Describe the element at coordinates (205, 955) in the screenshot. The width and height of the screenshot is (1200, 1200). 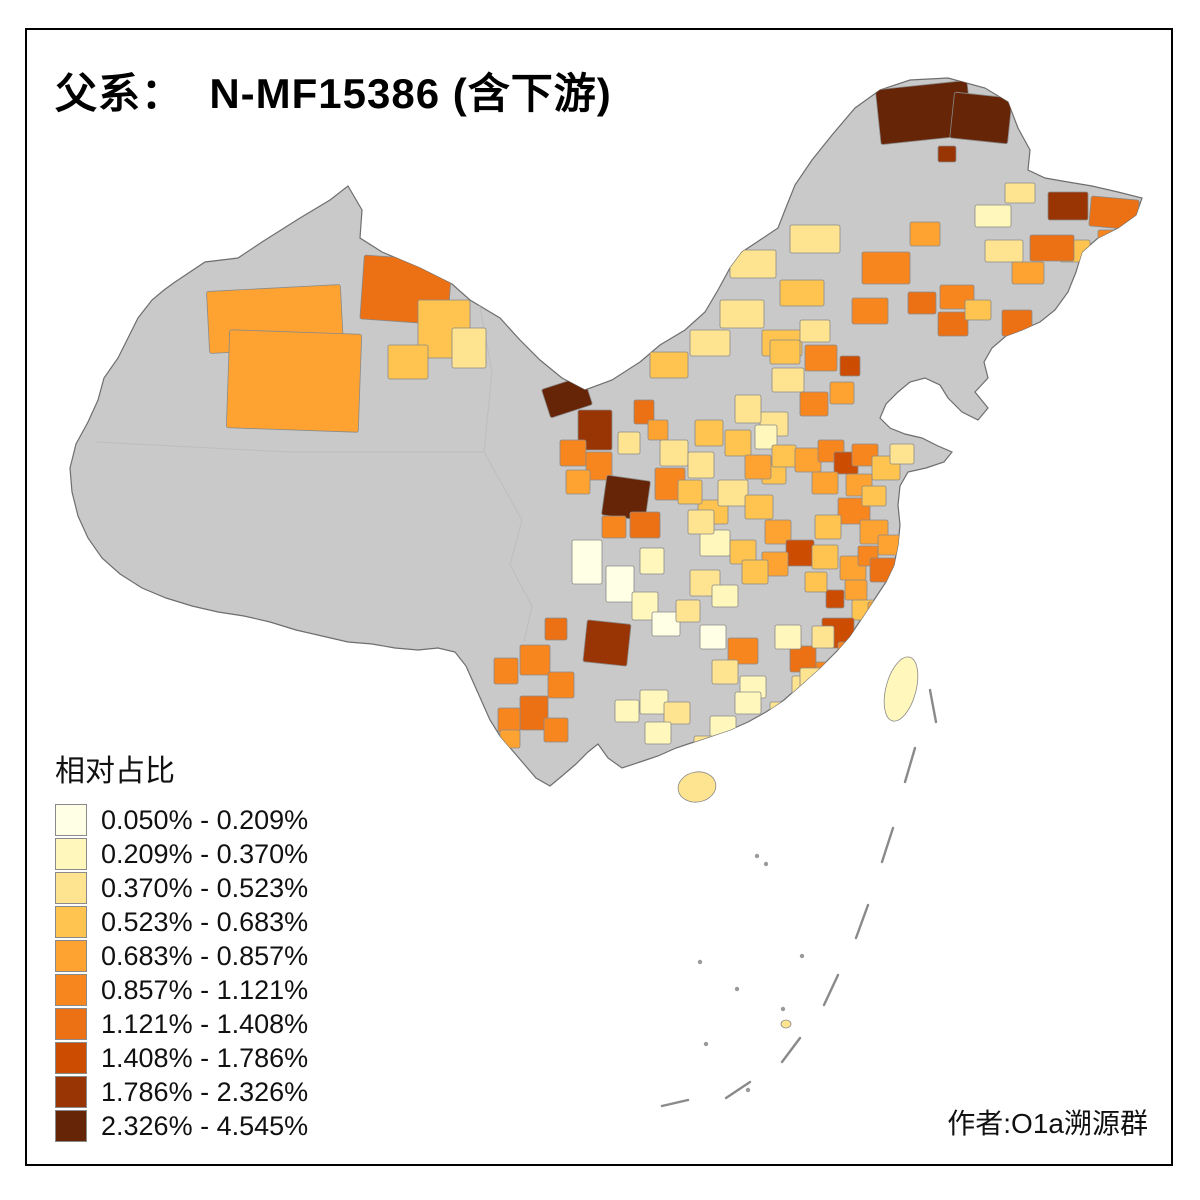
I see `legend-label: 0.683% - 0.857%` at that location.